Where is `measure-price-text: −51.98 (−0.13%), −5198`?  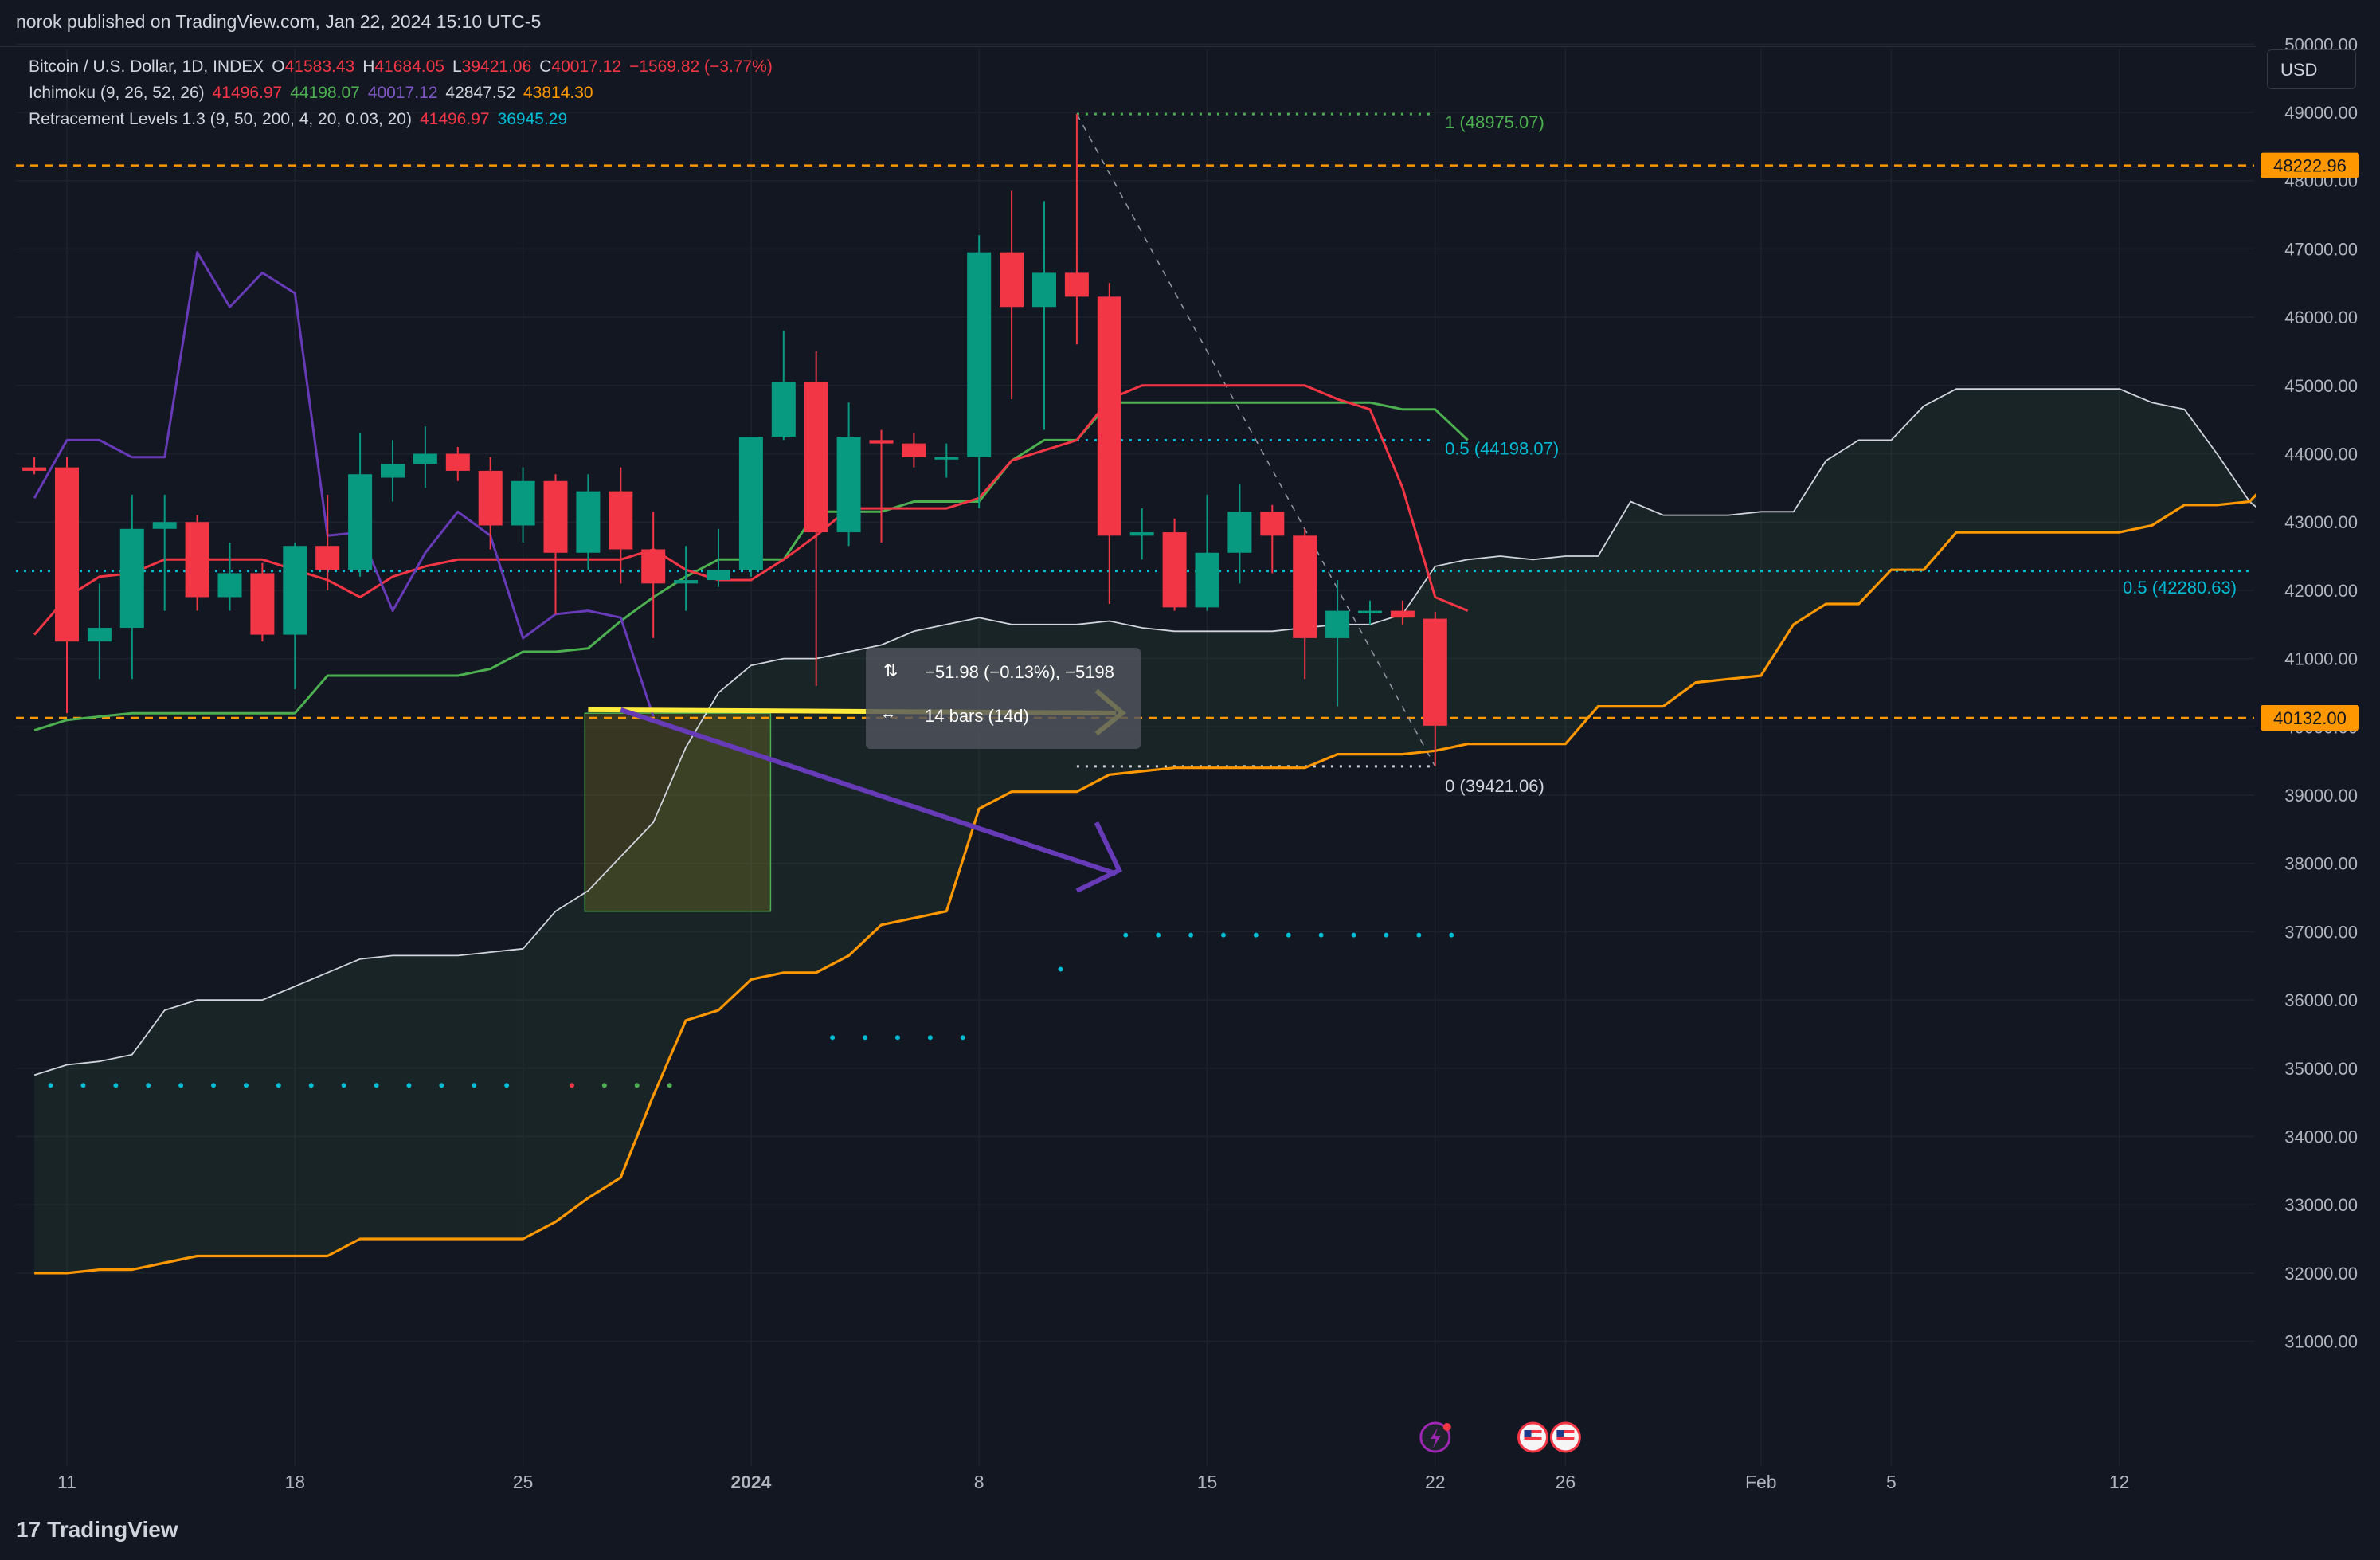 measure-price-text: −51.98 (−0.13%), −5198 is located at coordinates (1020, 672).